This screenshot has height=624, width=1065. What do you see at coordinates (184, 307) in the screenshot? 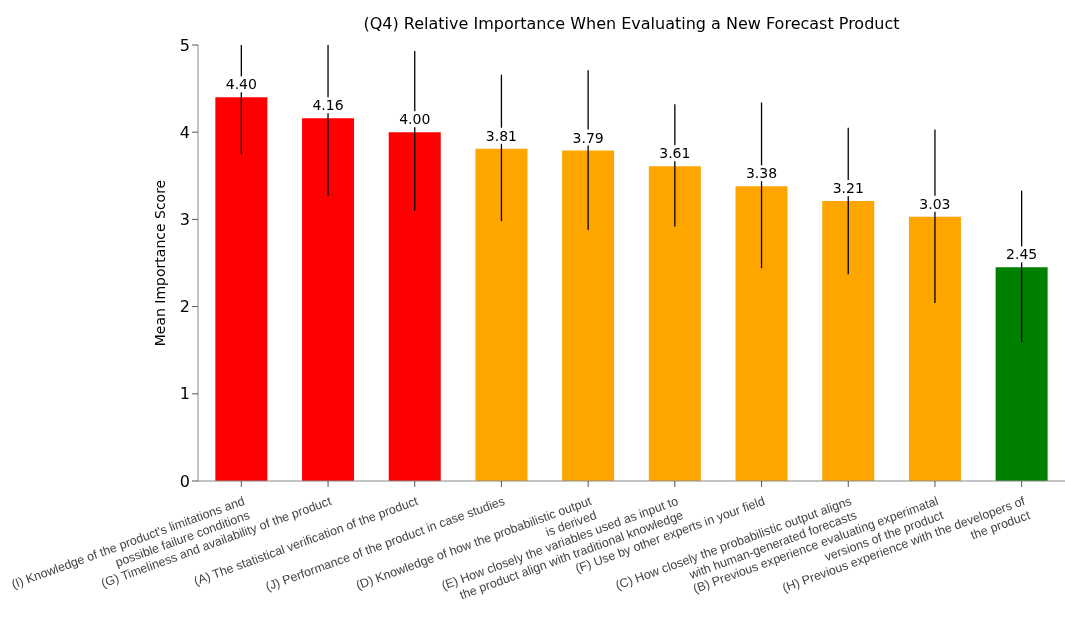
I see `y-tick-label: 2` at bounding box center [184, 307].